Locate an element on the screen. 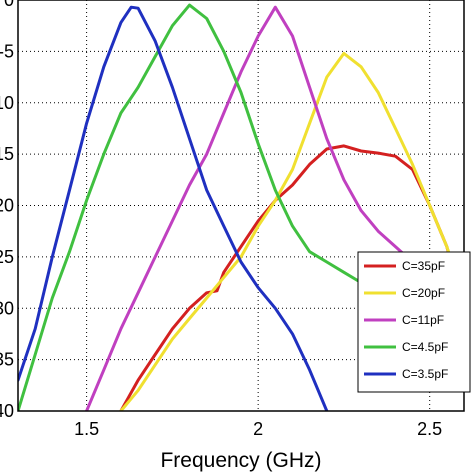 This screenshot has height=474, width=474. y-tick-label: -25 is located at coordinates (7, 257).